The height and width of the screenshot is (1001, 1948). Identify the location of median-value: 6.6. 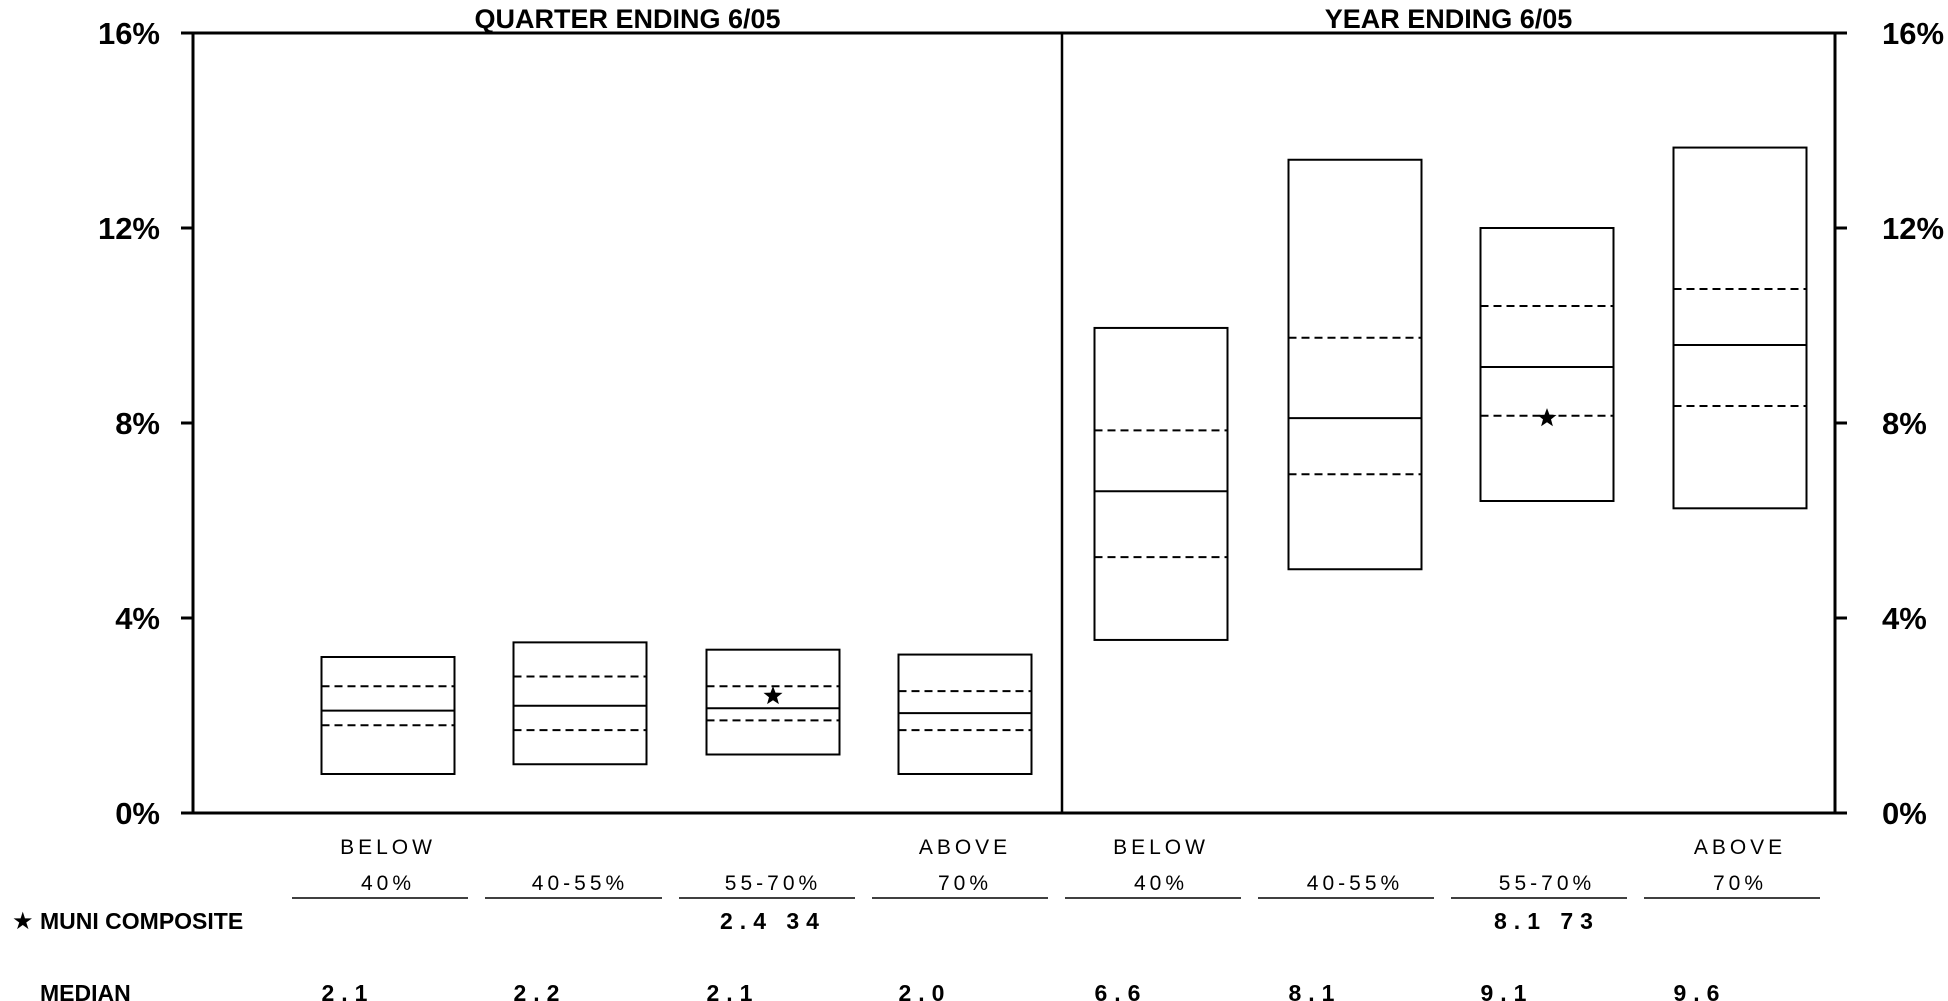
(1121, 990).